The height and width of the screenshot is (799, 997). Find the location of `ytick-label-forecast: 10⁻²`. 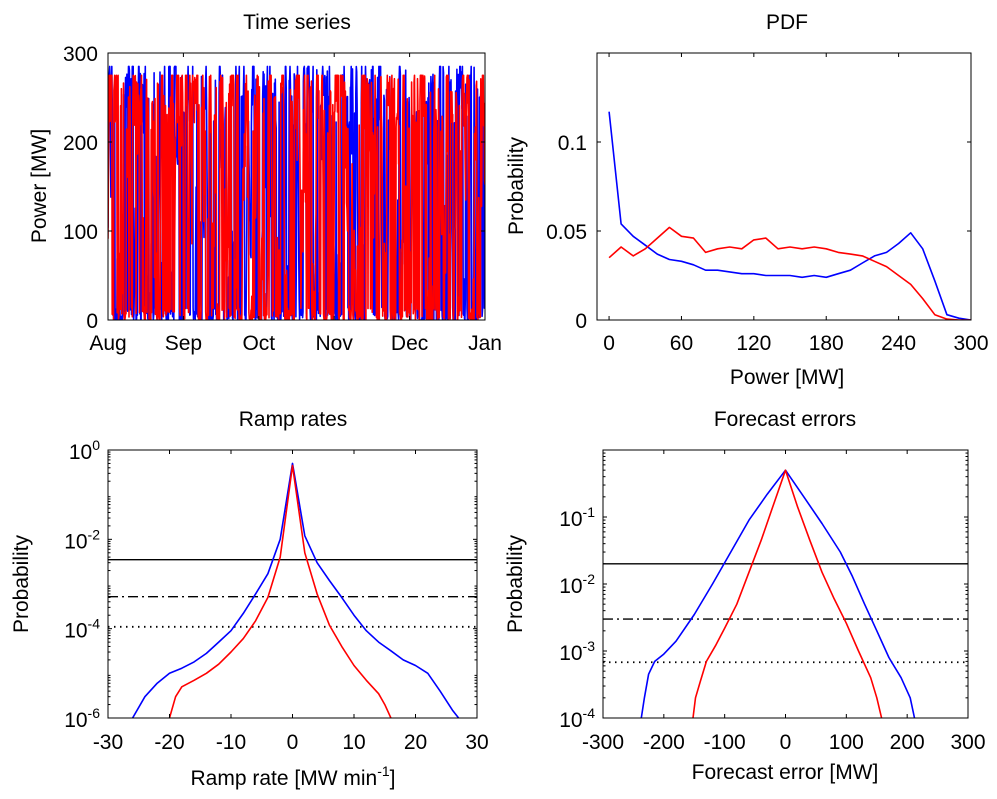

ytick-label-forecast: 10⁻² is located at coordinates (577, 584).